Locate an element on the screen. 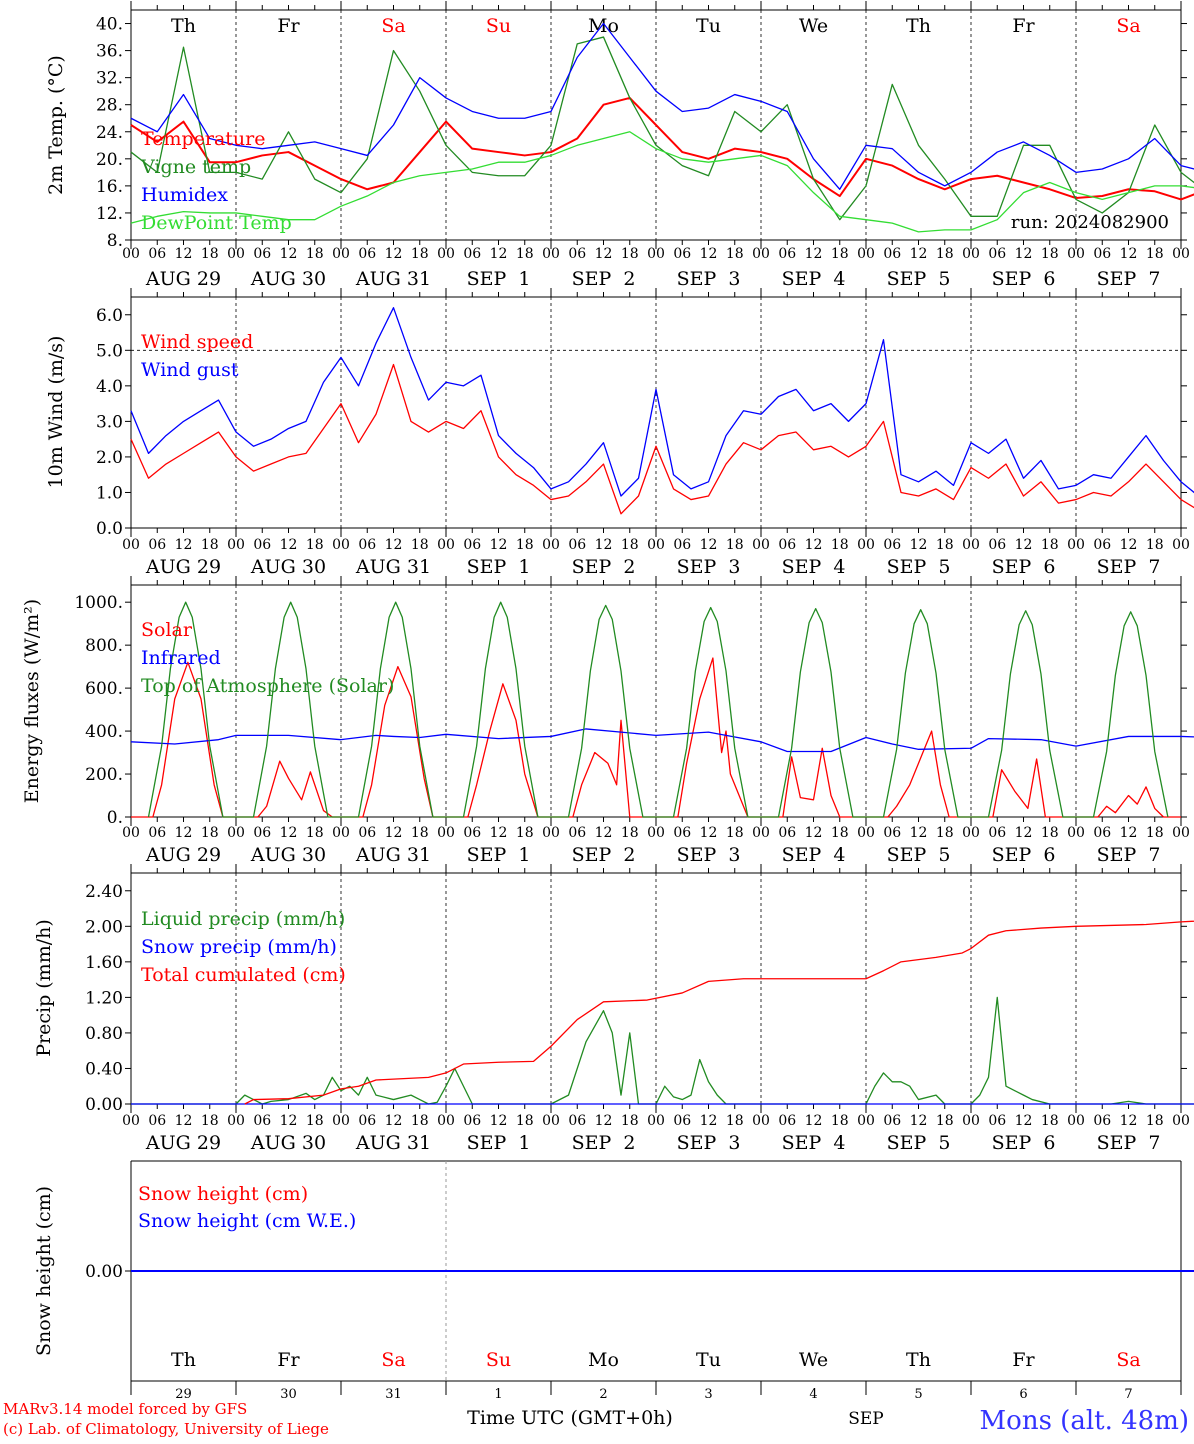 The image size is (1194, 1444). y-tick-label: 24. is located at coordinates (109, 133).